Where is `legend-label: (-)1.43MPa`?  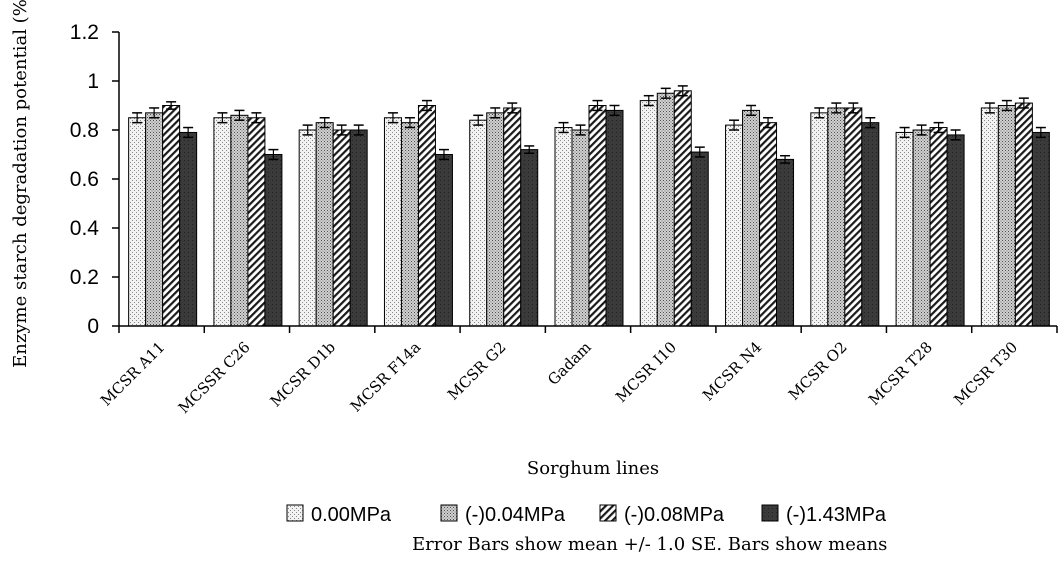
legend-label: (-)1.43MPa is located at coordinates (836, 515).